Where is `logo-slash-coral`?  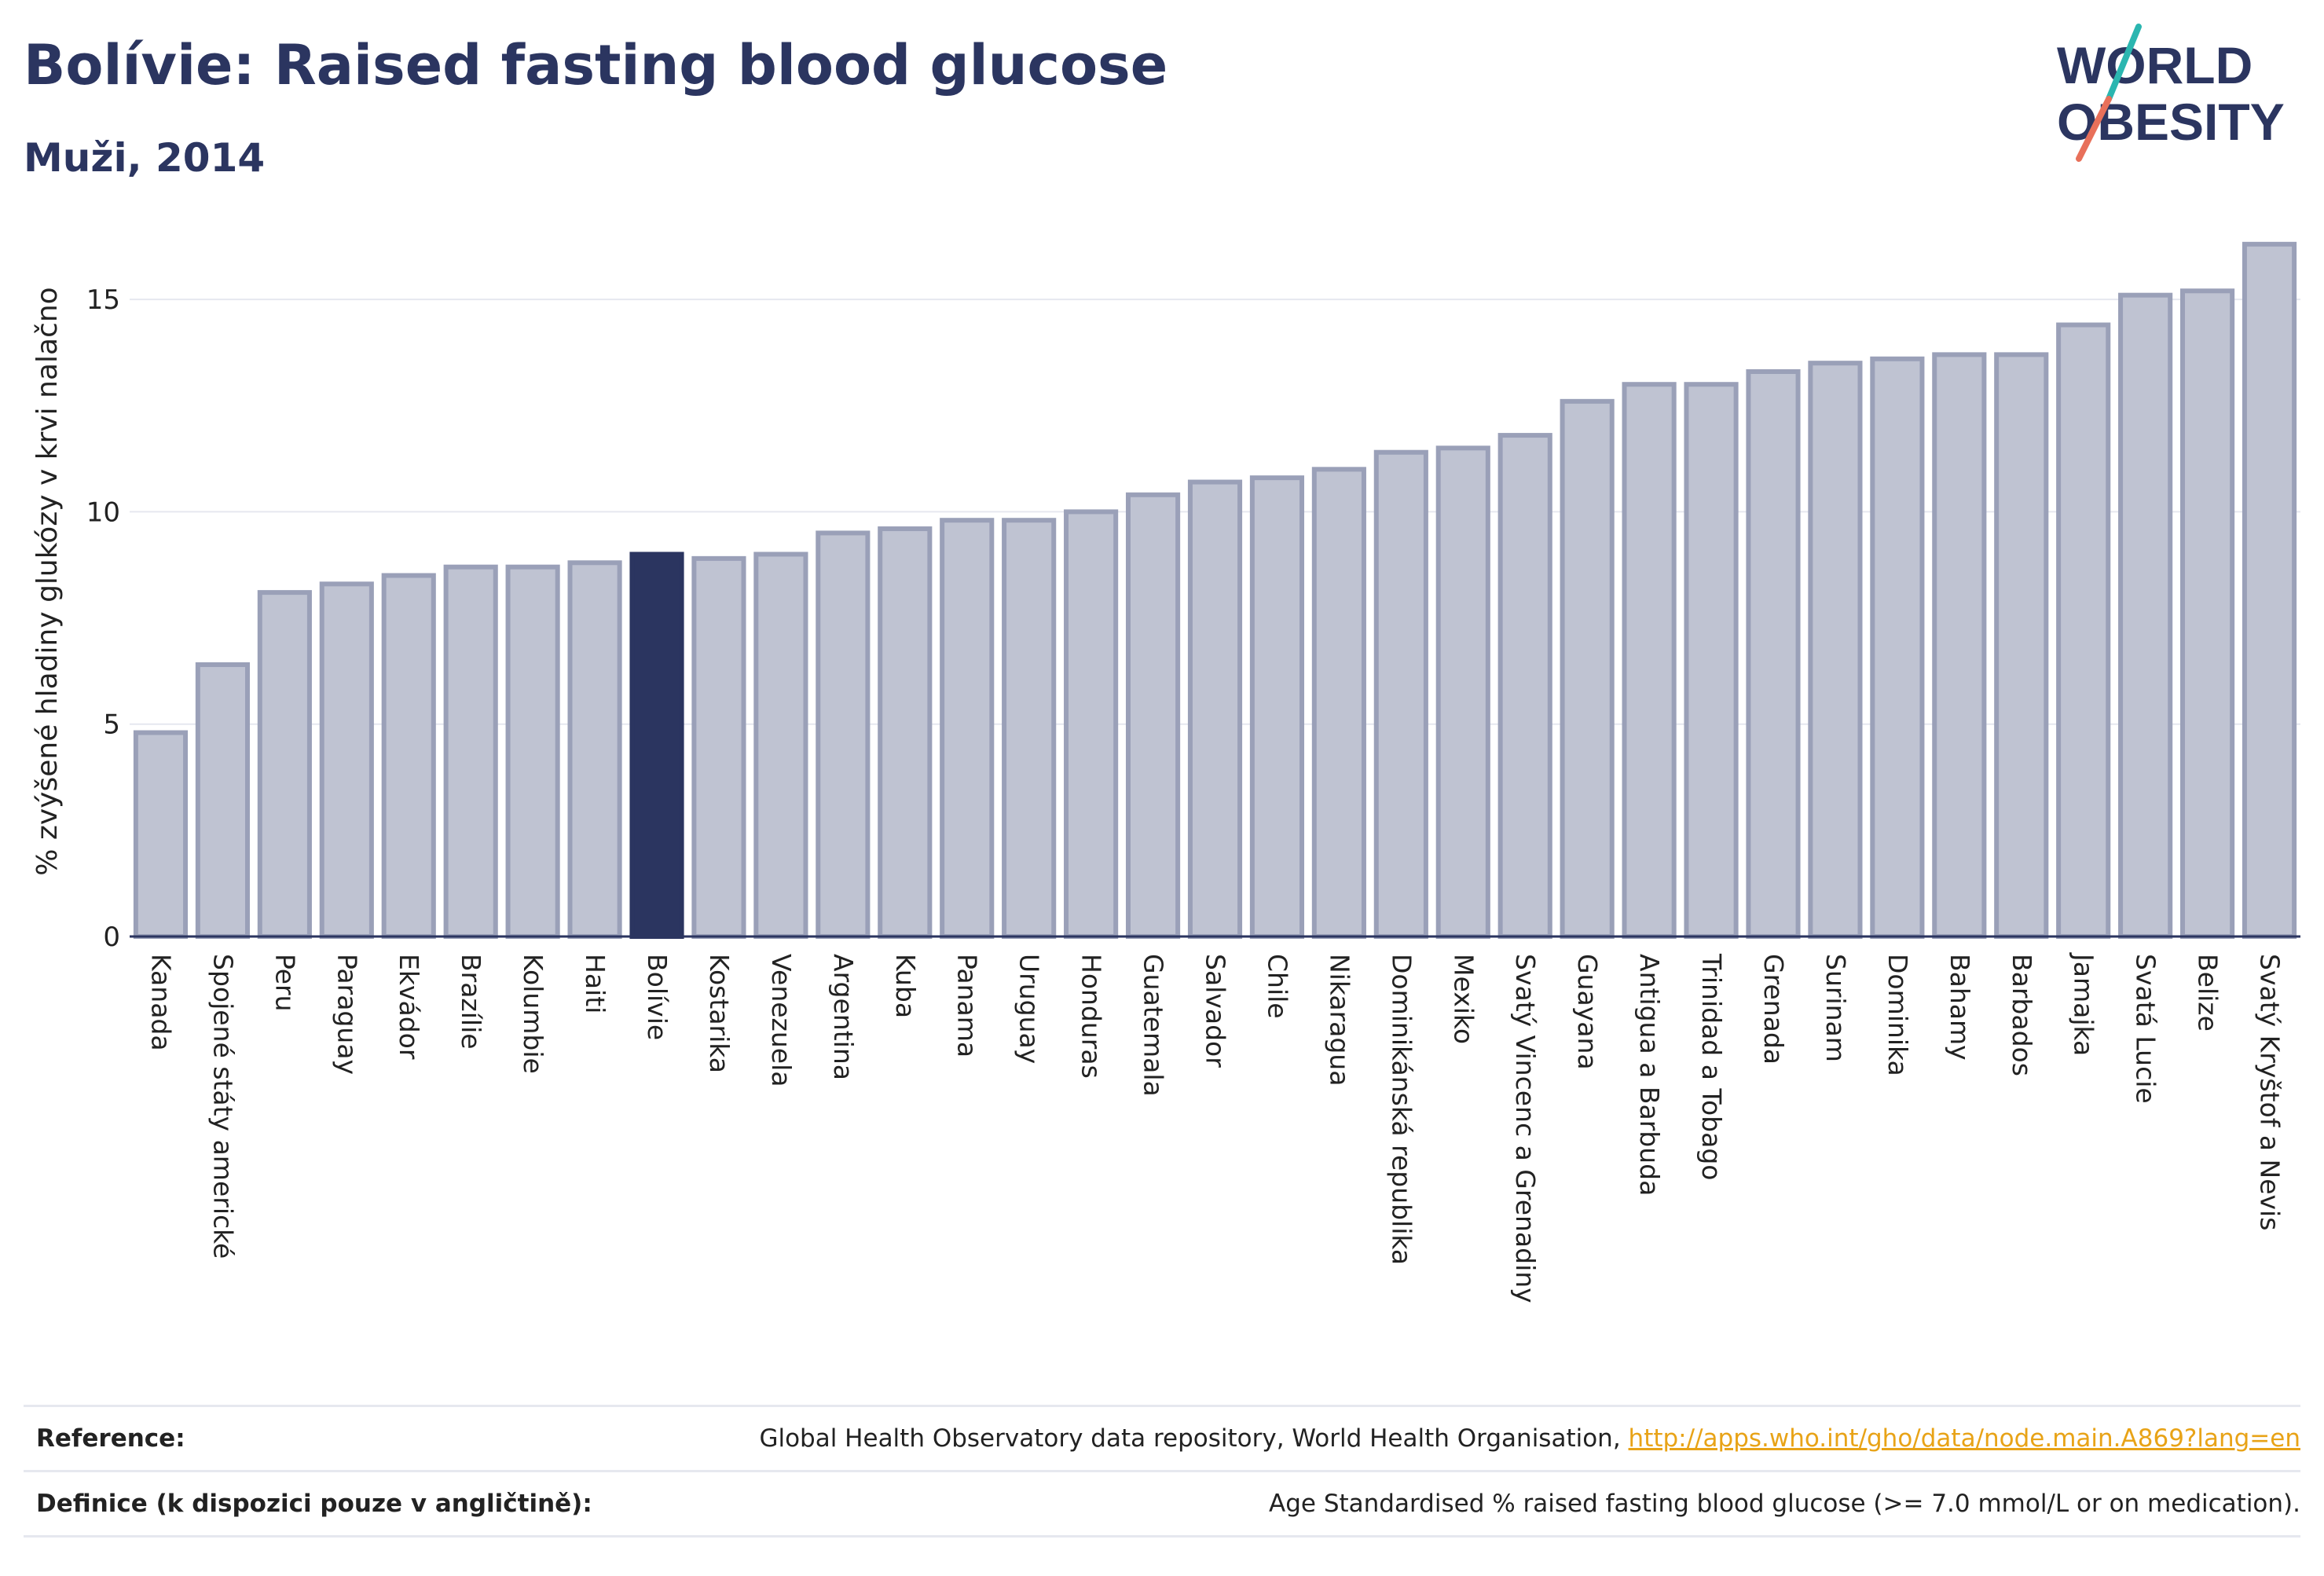
logo-slash-coral is located at coordinates (2094, 129).